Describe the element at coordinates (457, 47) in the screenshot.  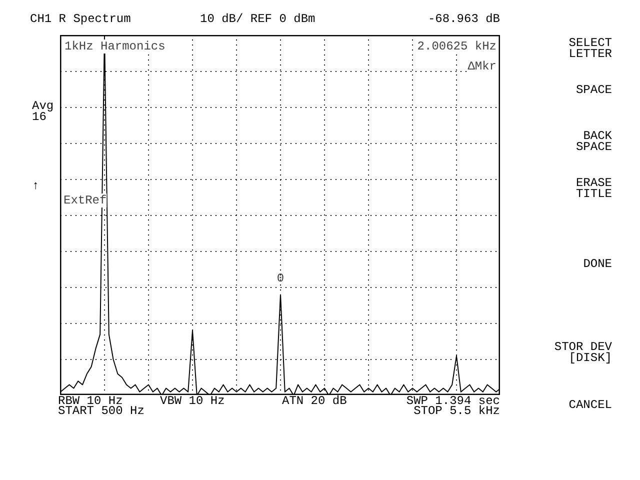
I see `annotation: 2.00625 kHz` at that location.